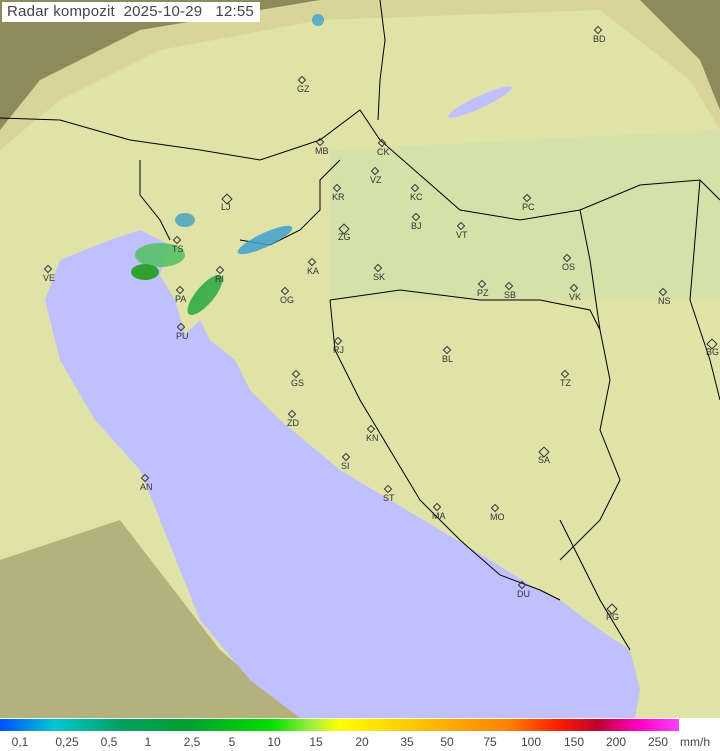 The image size is (720, 751). What do you see at coordinates (447, 742) in the screenshot?
I see `legend-label: 50` at bounding box center [447, 742].